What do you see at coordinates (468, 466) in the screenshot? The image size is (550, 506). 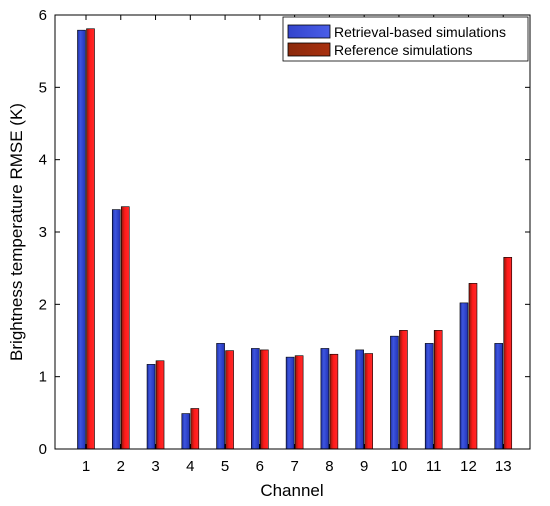 I see `x-tick-label: 12` at bounding box center [468, 466].